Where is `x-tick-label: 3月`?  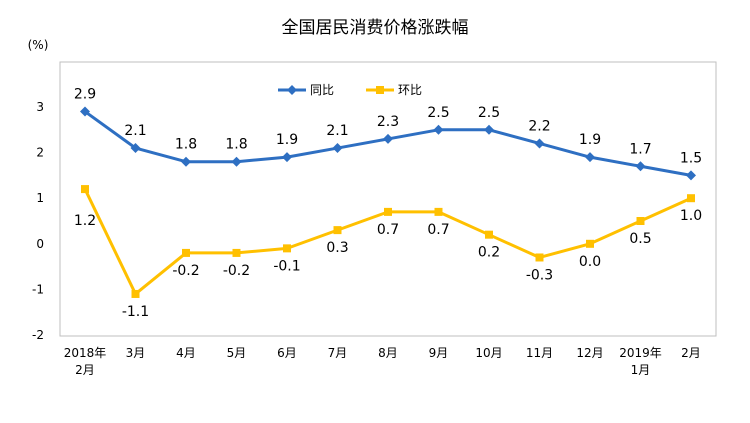
x-tick-label: 3月 is located at coordinates (136, 353).